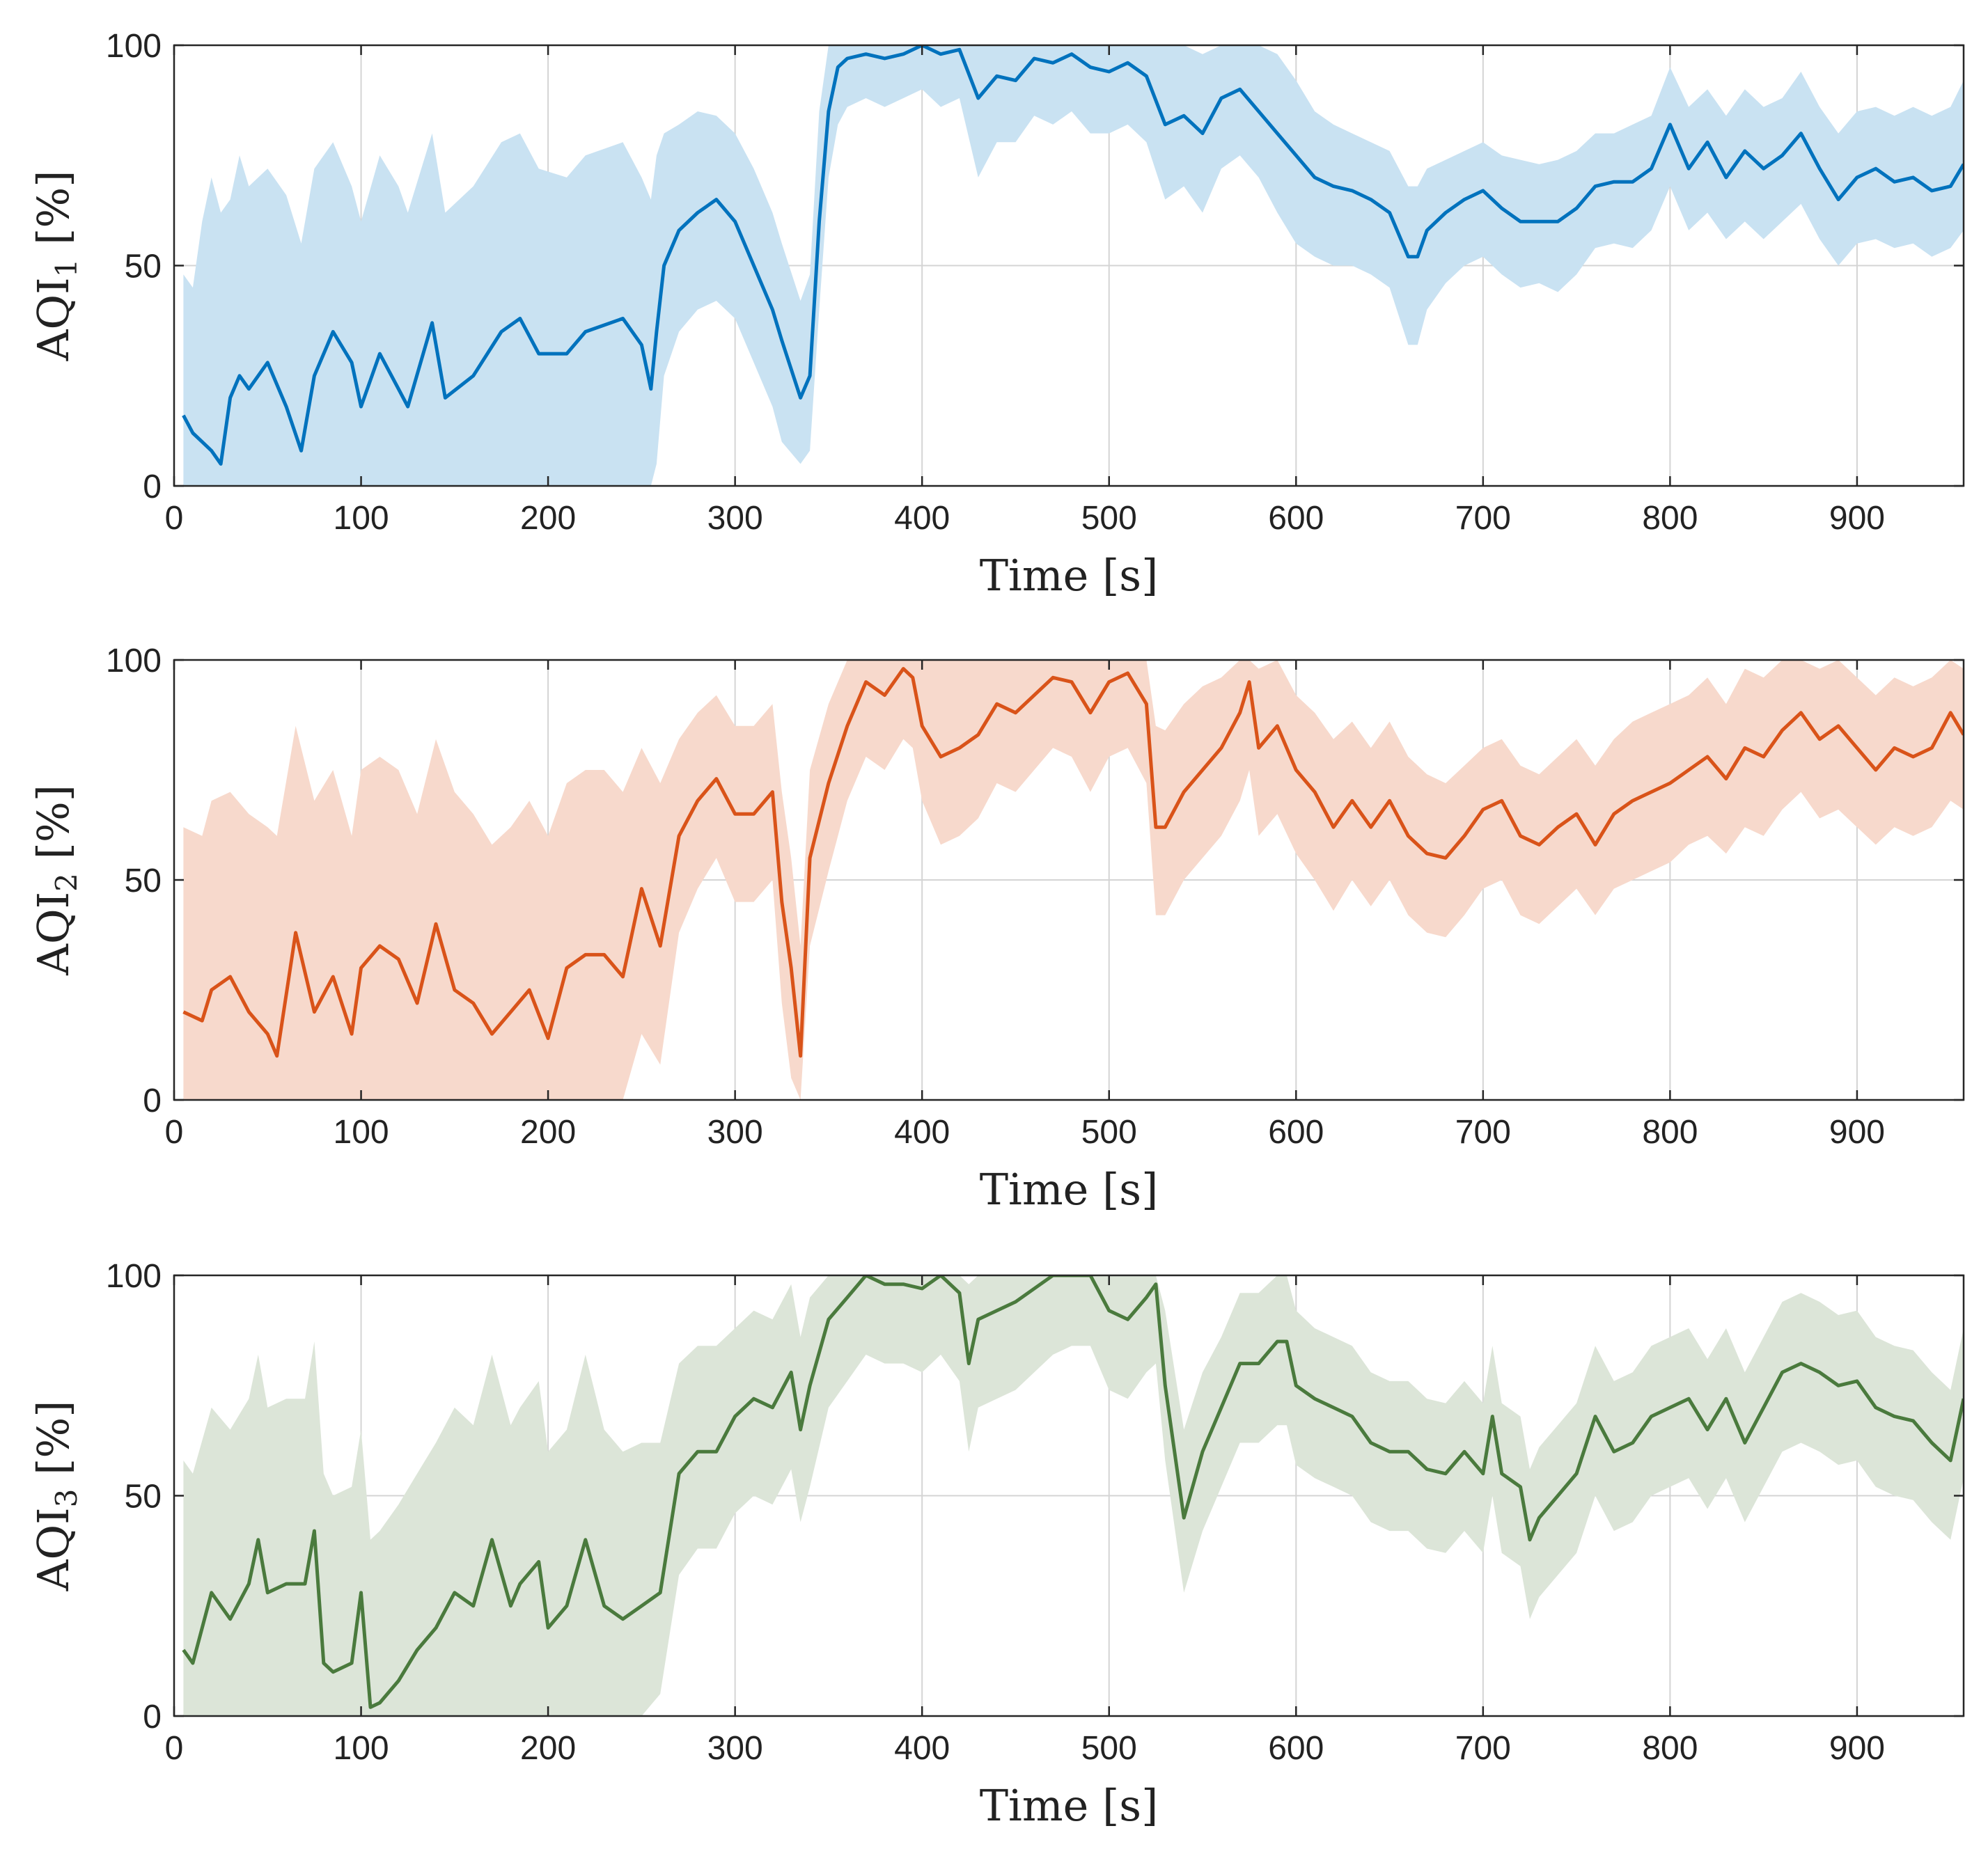 Image resolution: width=1988 pixels, height=1849 pixels. Describe the element at coordinates (56, 880) in the screenshot. I see `y-axis-label: AQI2 [%]` at that location.